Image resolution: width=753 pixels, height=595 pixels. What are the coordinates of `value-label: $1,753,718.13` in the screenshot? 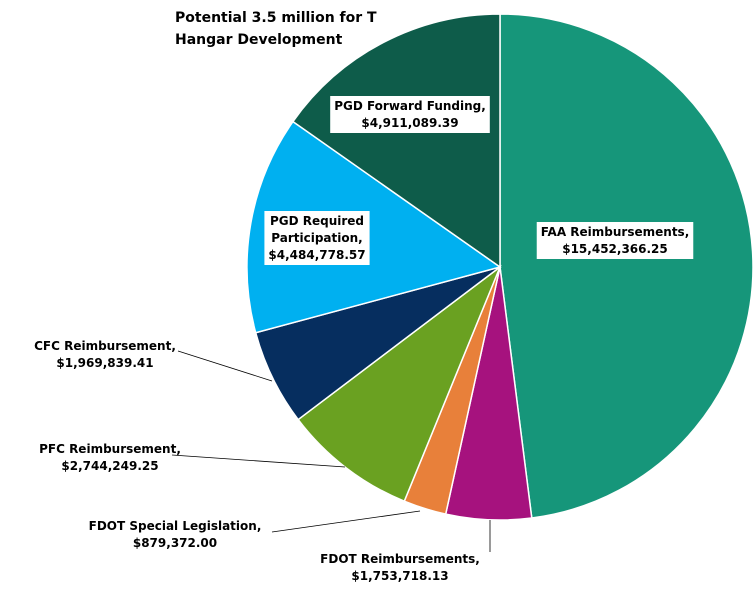 It's located at (399, 576).